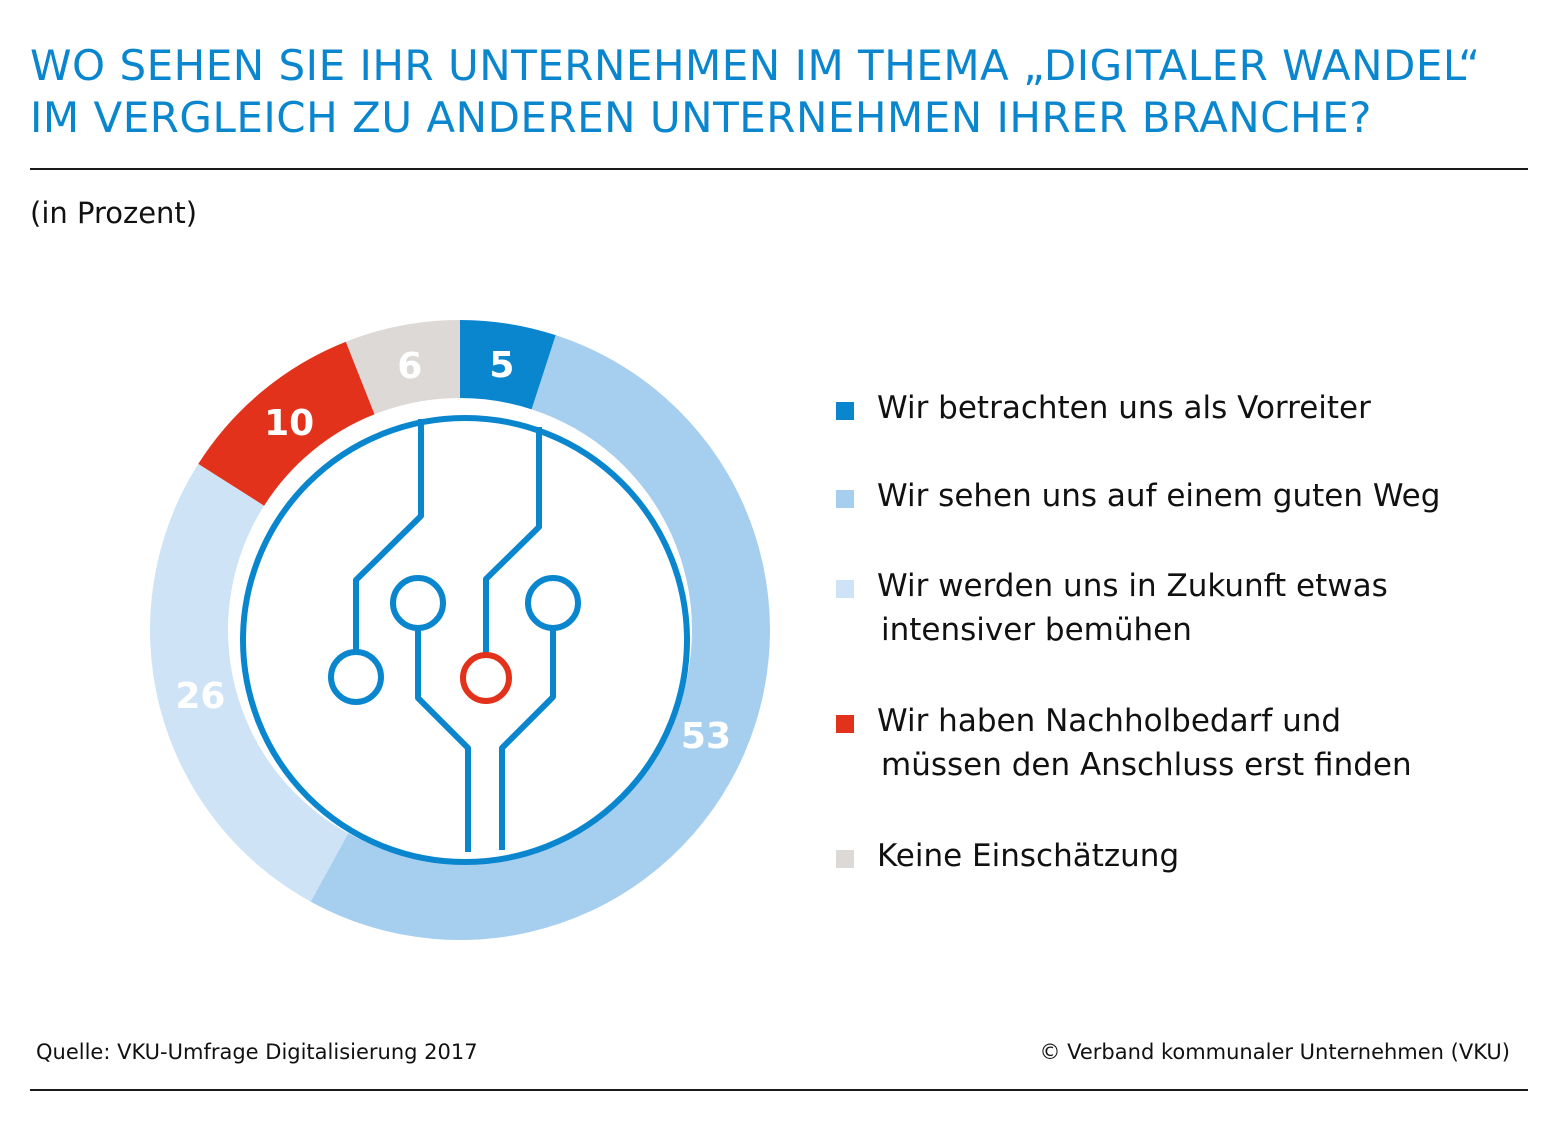 Image resolution: width=1560 pixels, height=1121 pixels. I want to click on circuit-node-accent, so click(486, 678).